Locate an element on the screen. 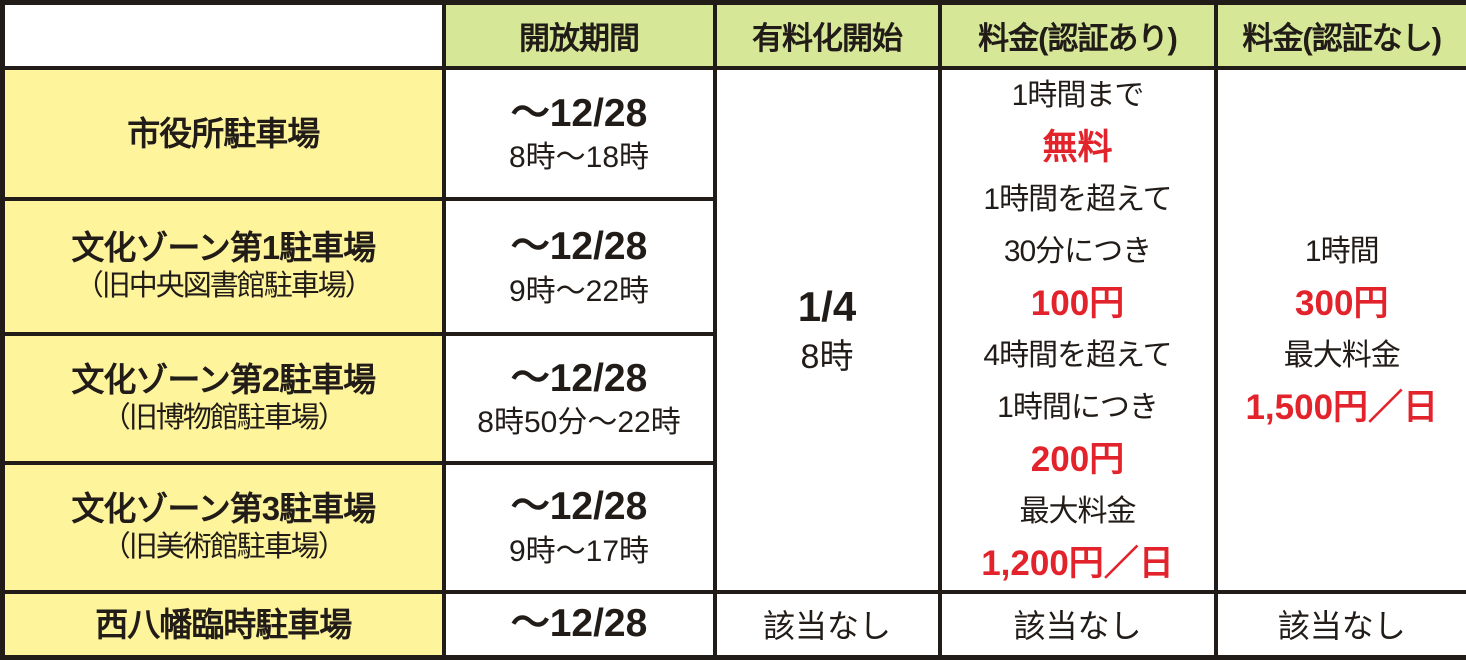  fee-auth-line: 最大料金 is located at coordinates (1078, 512).